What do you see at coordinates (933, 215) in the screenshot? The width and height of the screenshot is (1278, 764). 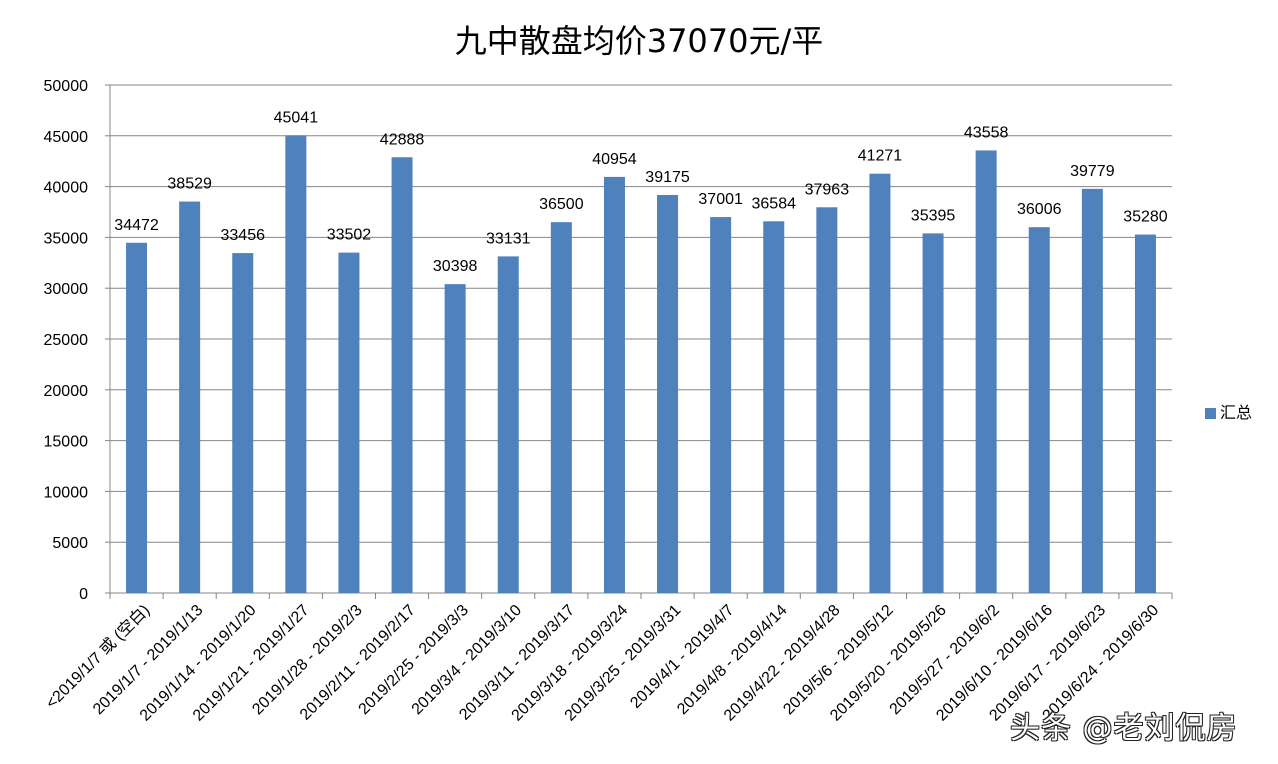 I see `data-label: 35395` at bounding box center [933, 215].